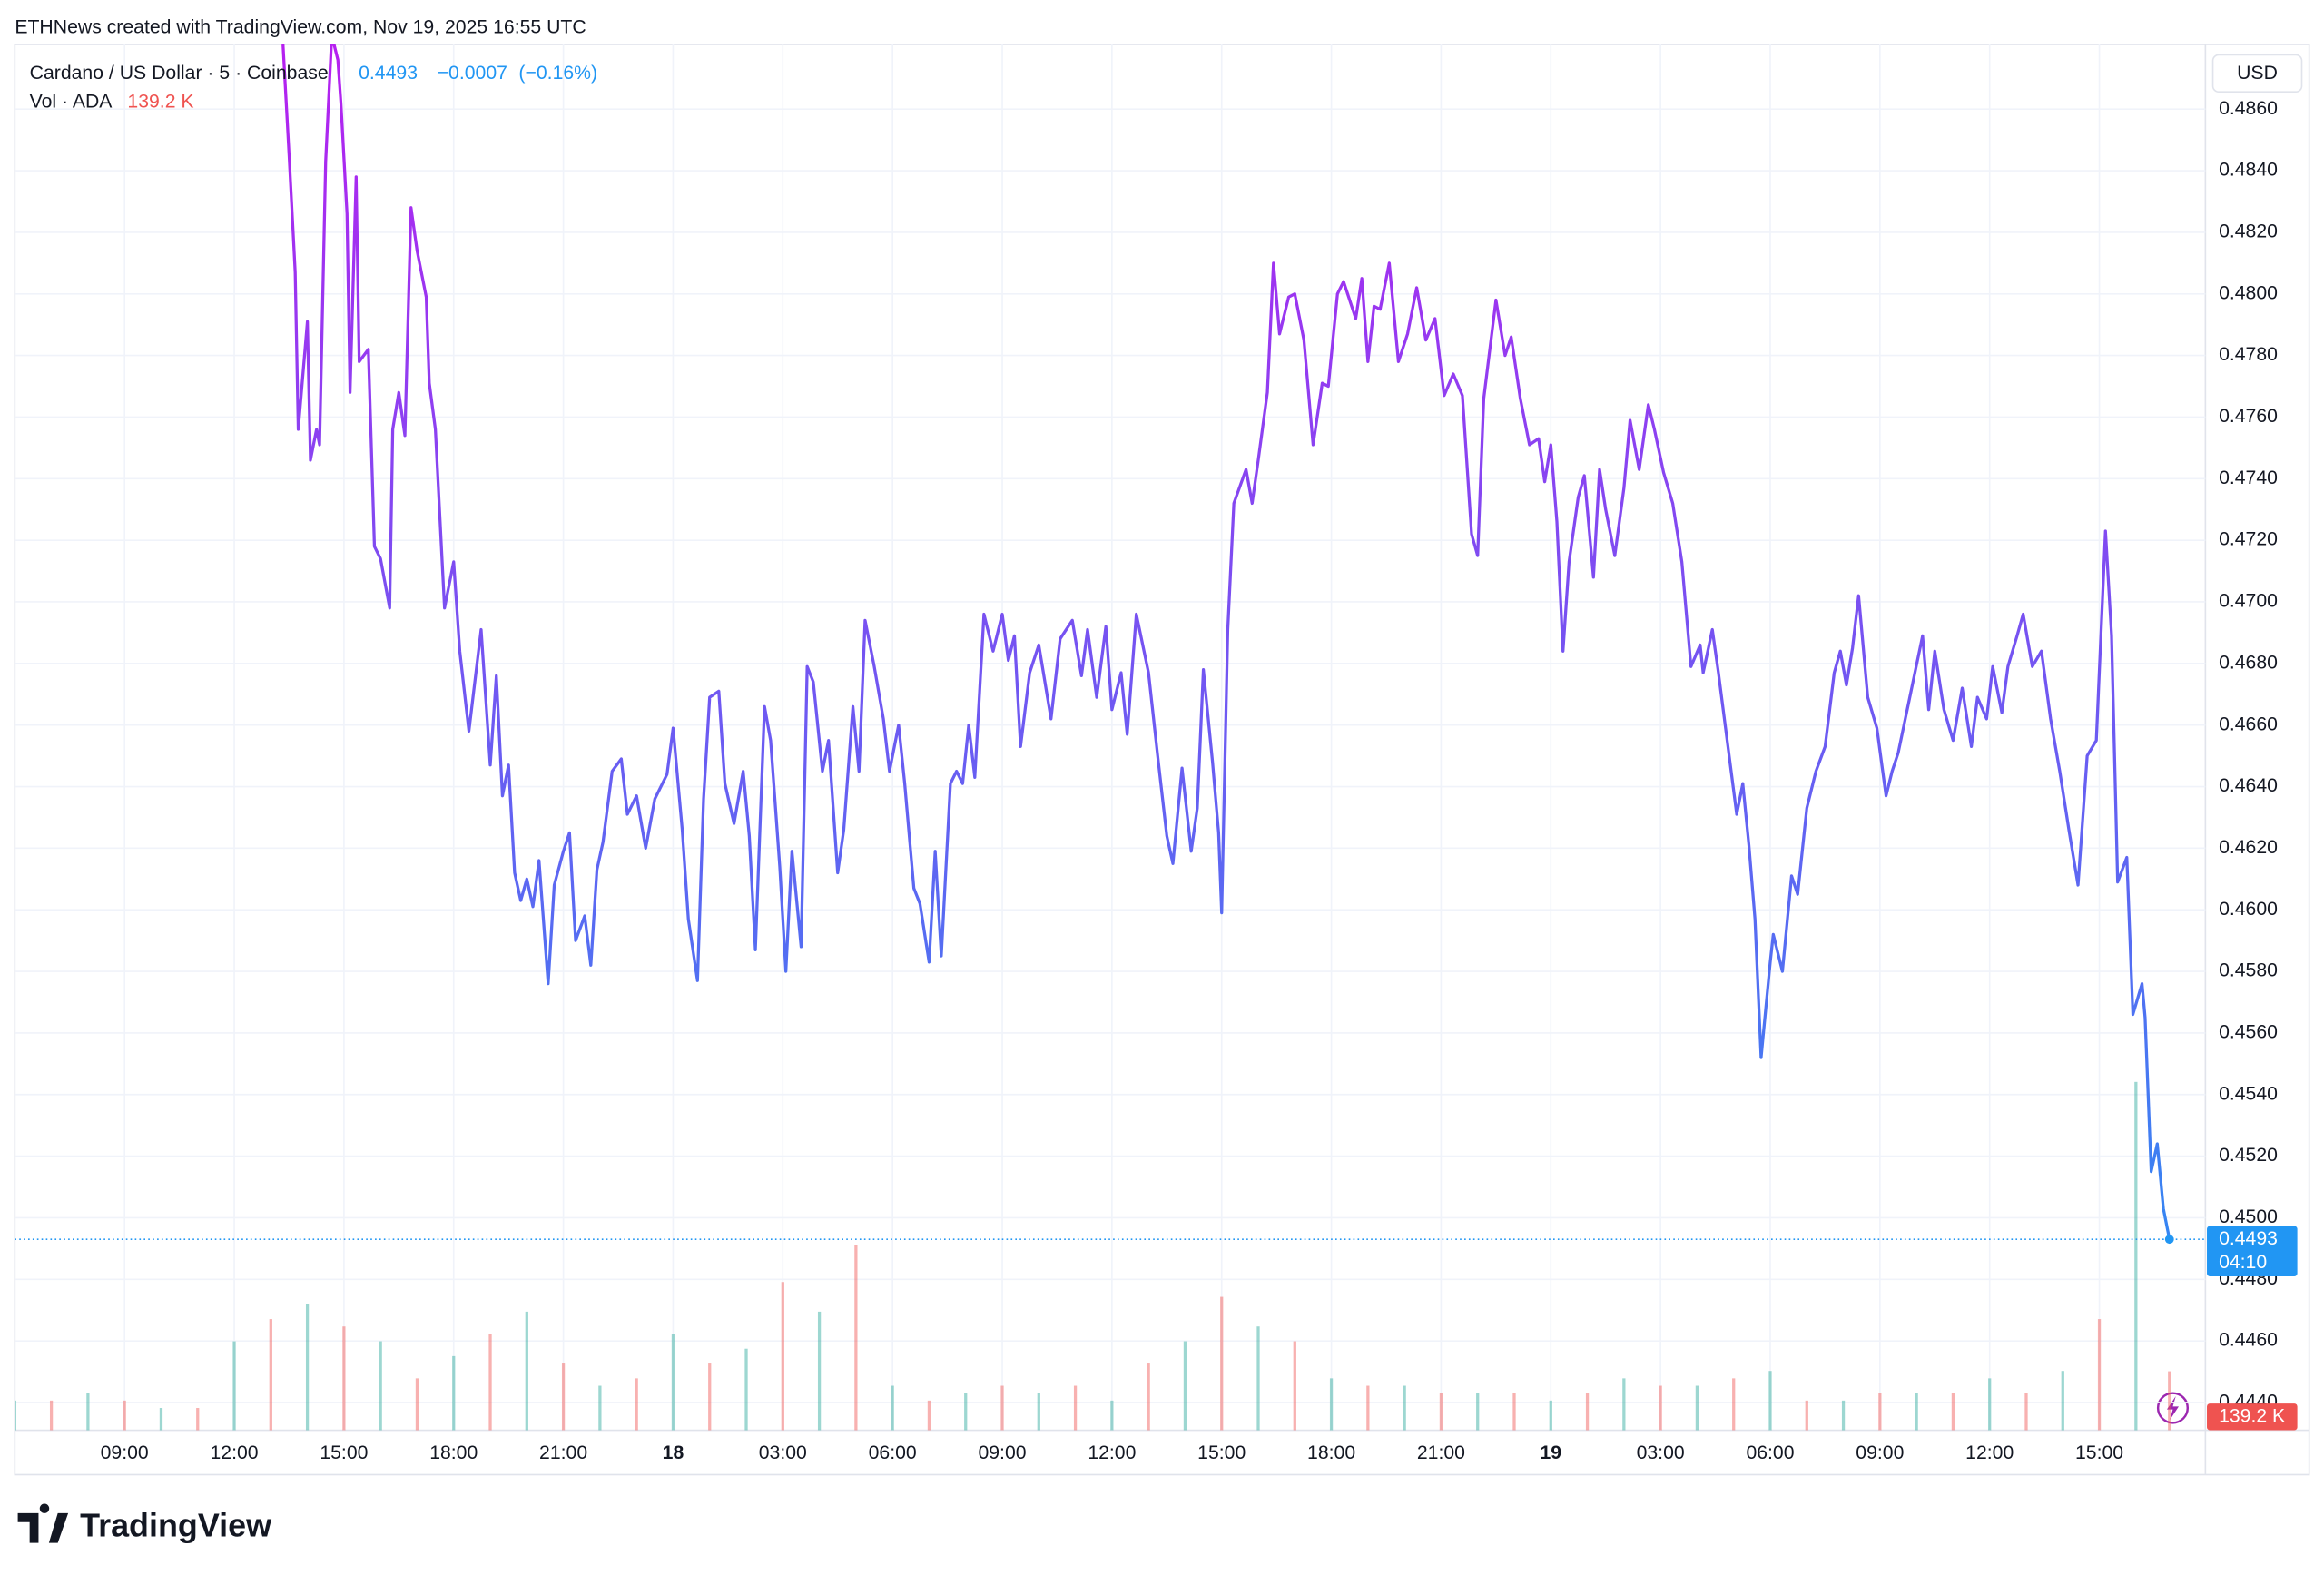 The width and height of the screenshot is (2324, 1575). I want to click on y-tick-label: 0.4800, so click(2248, 292).